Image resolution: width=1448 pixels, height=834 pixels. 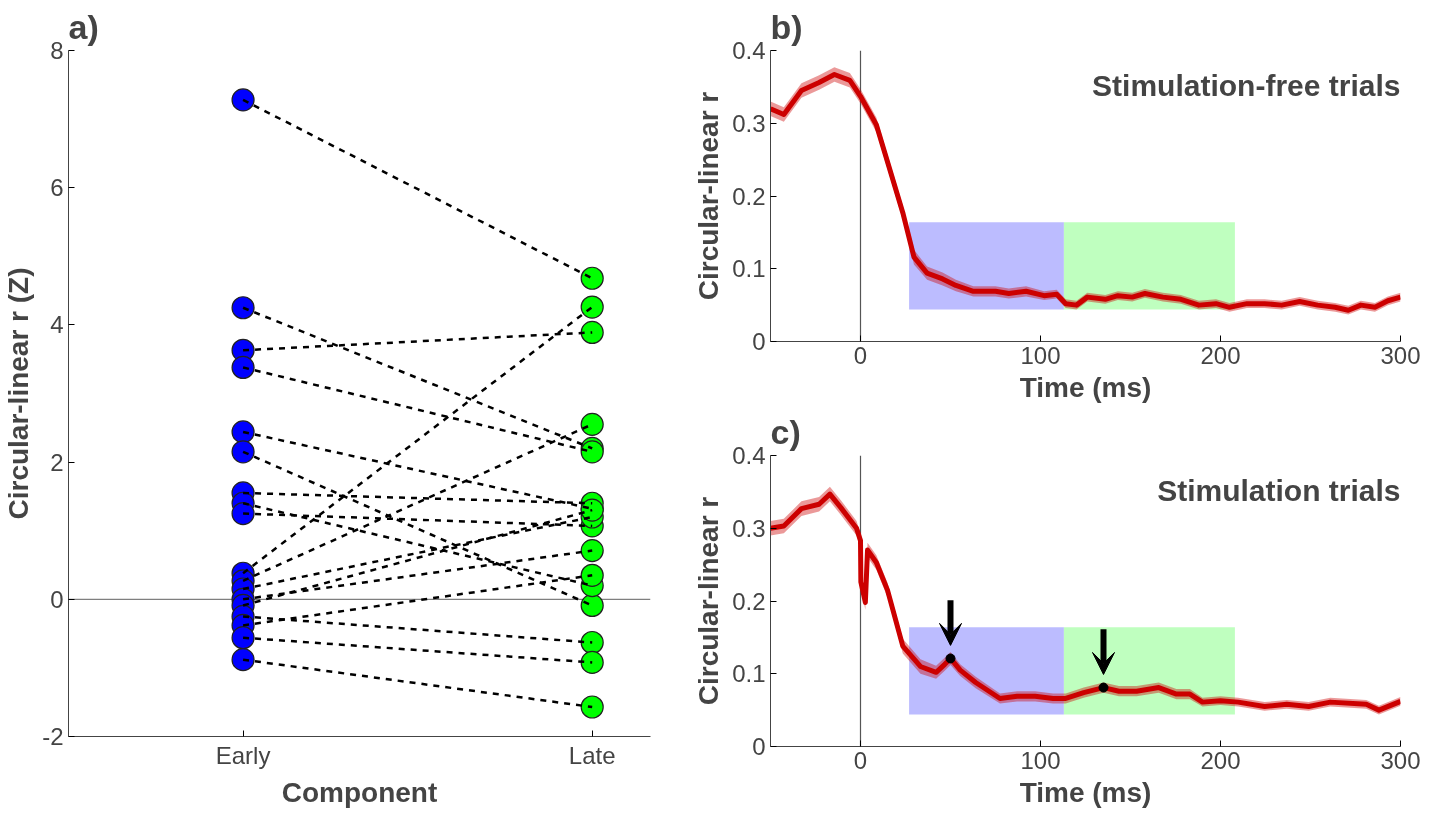 I want to click on y-tick-label: 8, so click(x=57, y=50).